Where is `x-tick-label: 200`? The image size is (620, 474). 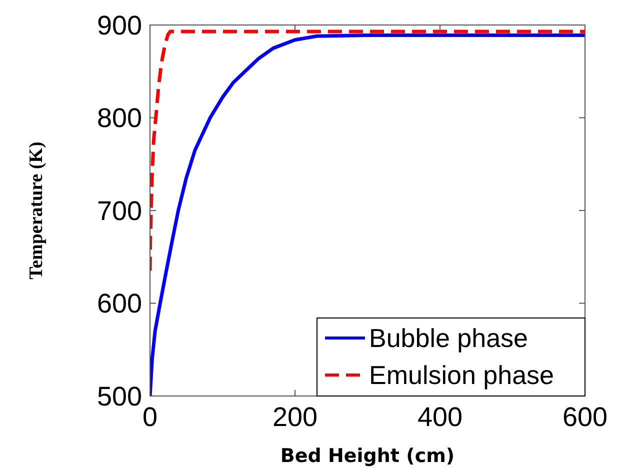 x-tick-label: 200 is located at coordinates (295, 417).